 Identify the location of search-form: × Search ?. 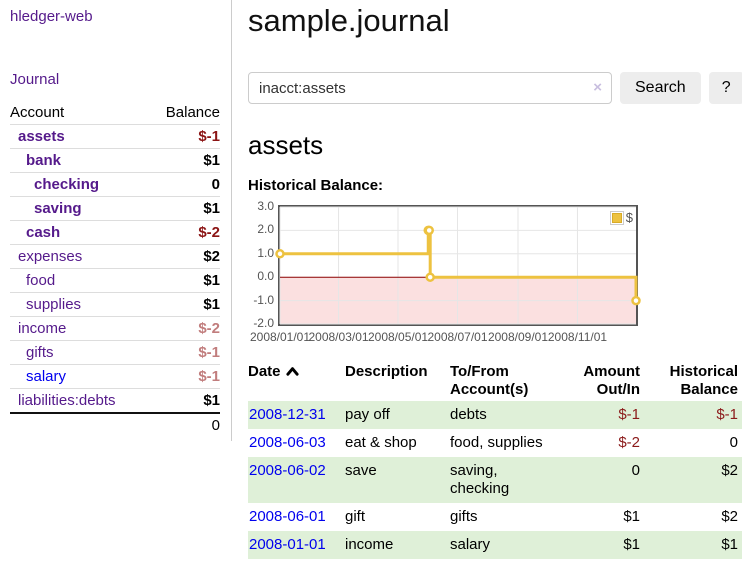
(495, 88).